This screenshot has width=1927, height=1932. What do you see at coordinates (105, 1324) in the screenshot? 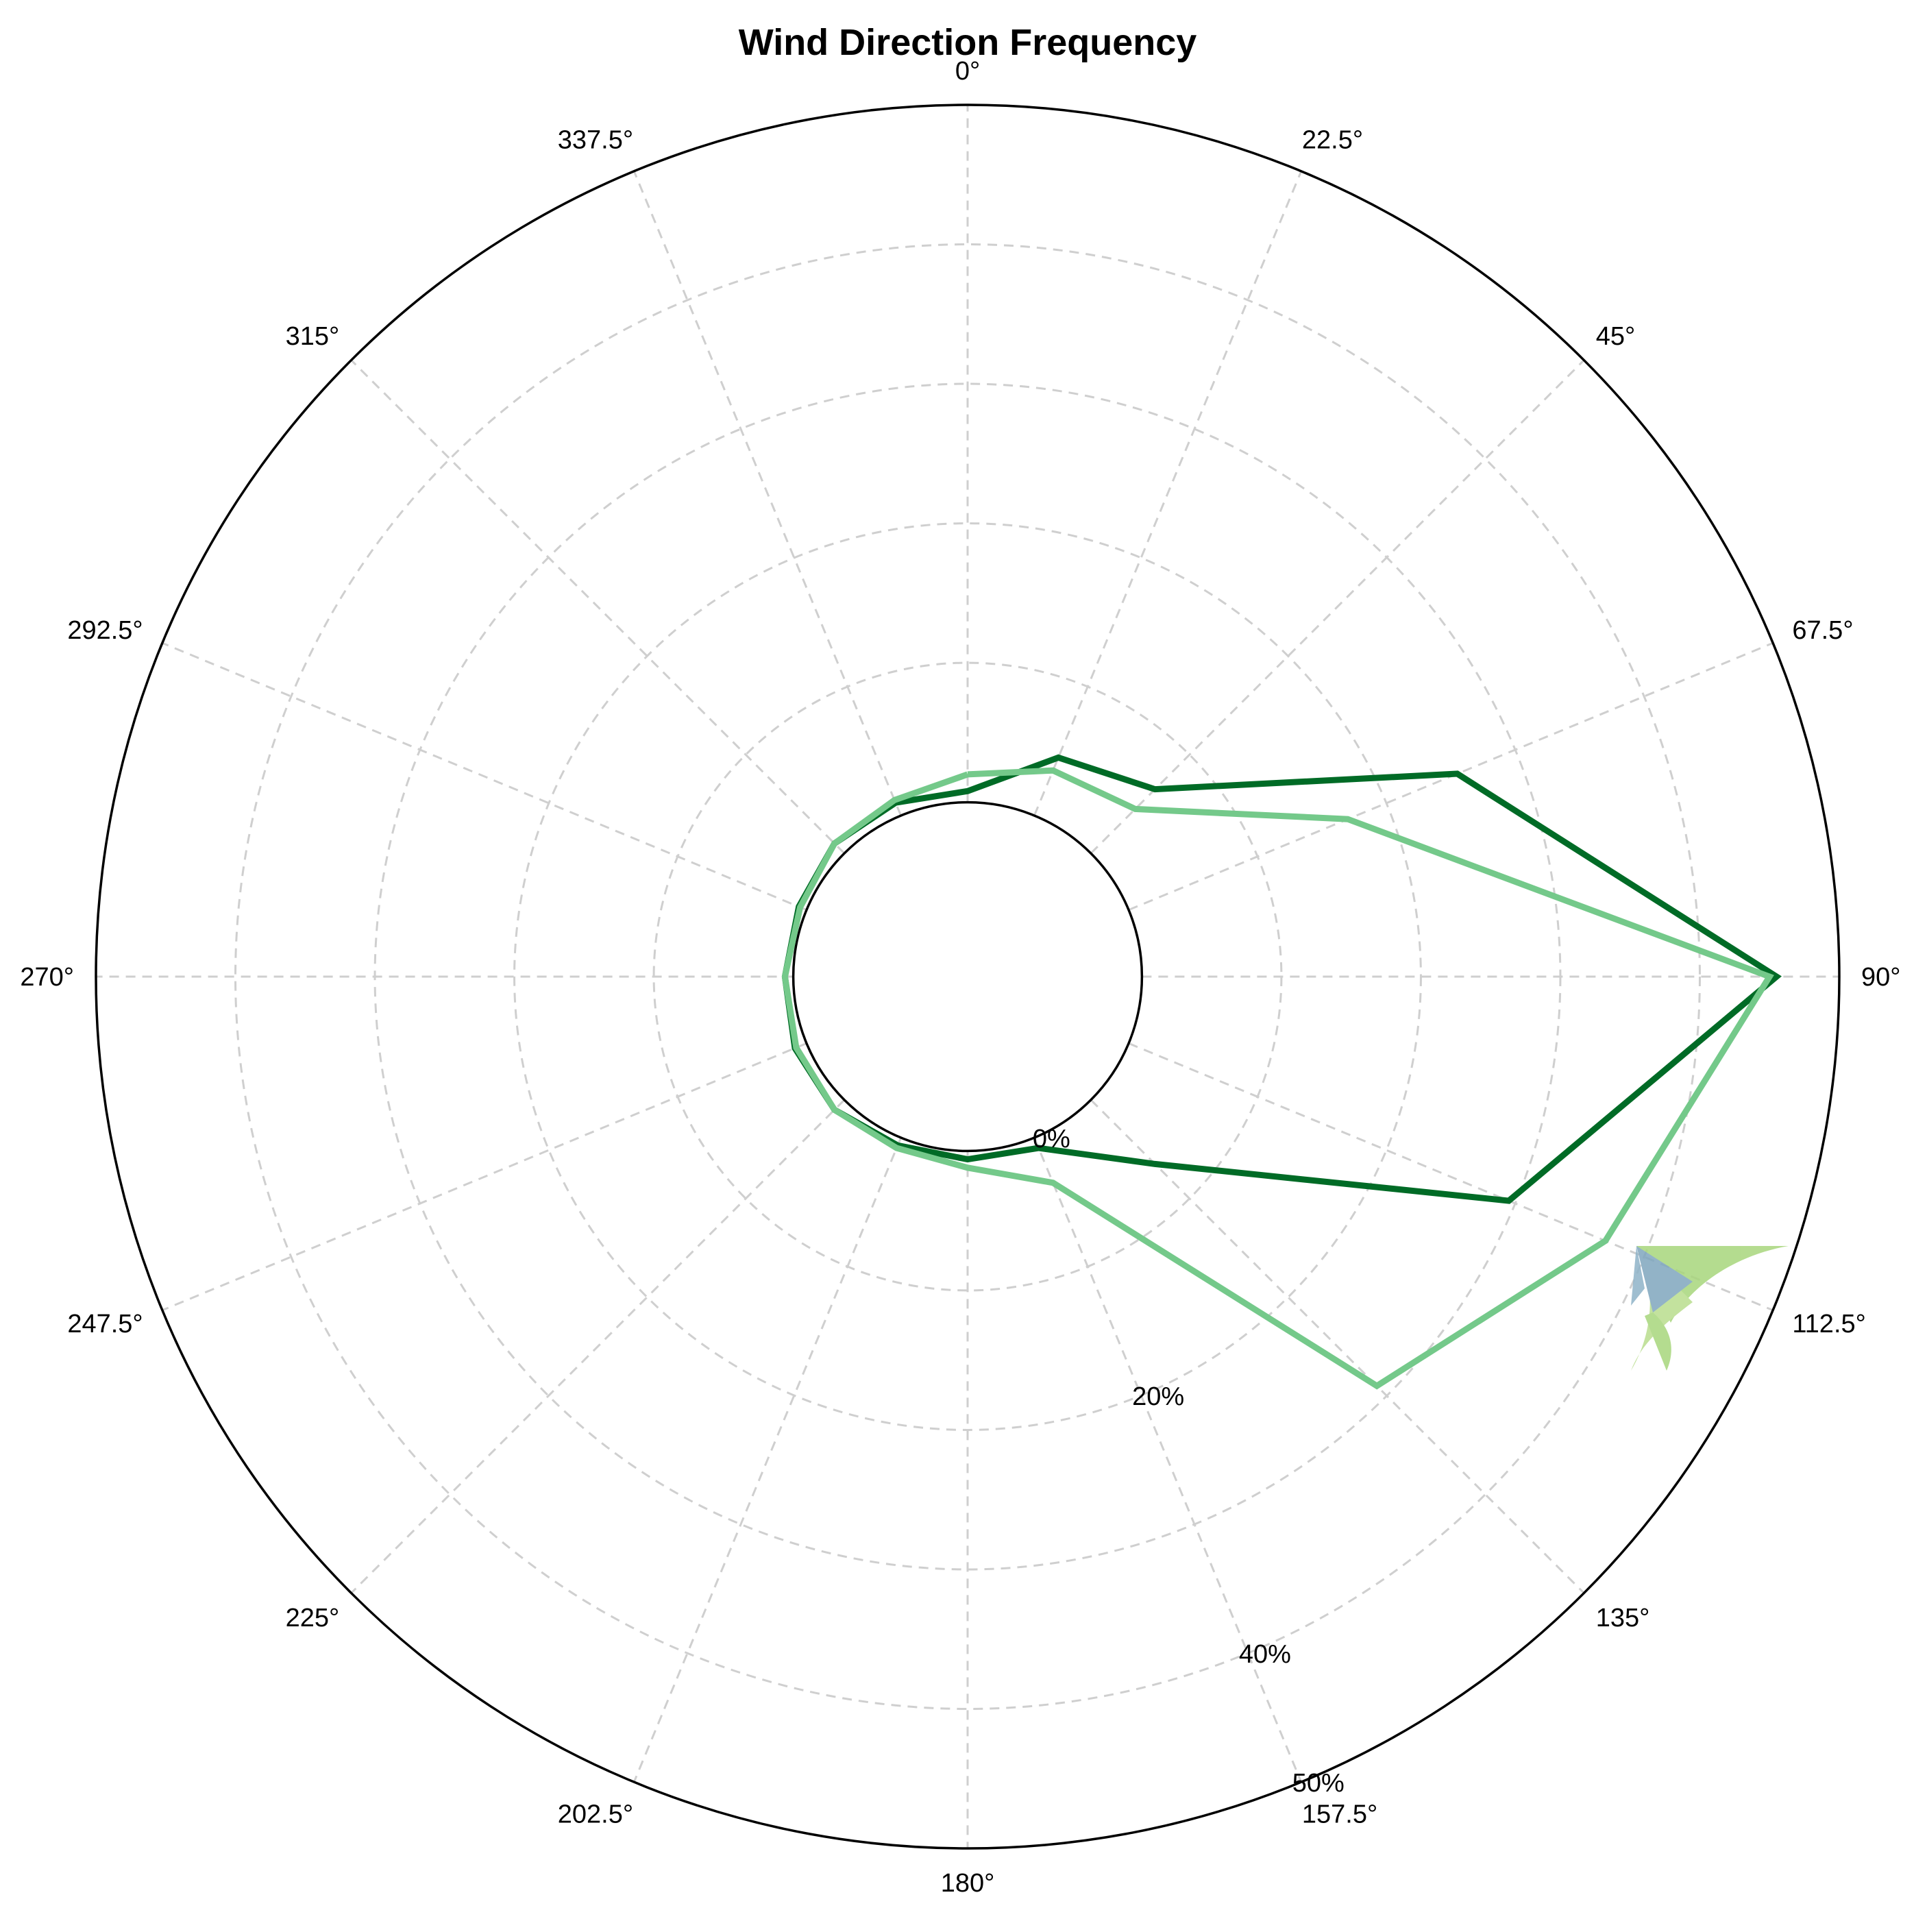
I see `angle-label-247-5: 247.5°` at bounding box center [105, 1324].